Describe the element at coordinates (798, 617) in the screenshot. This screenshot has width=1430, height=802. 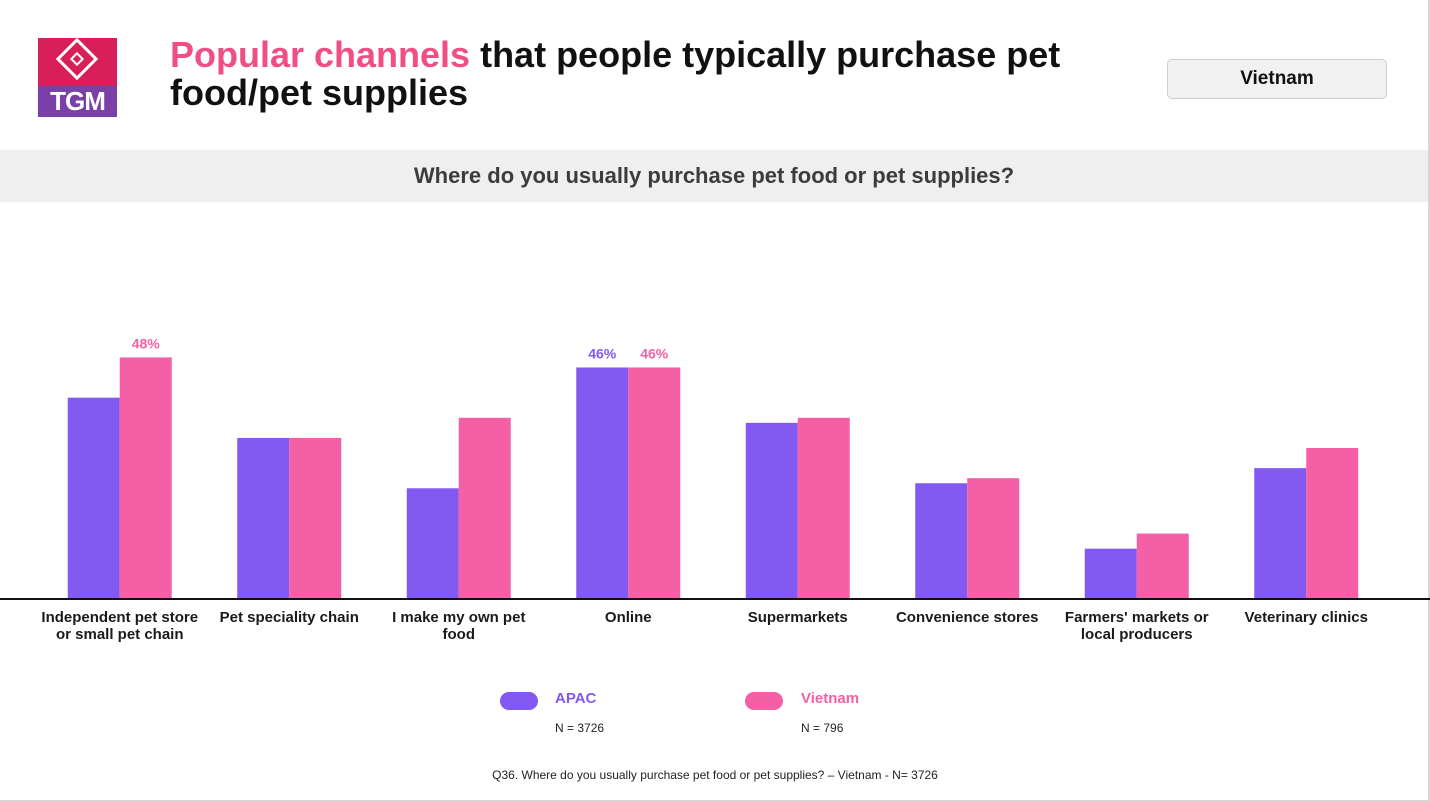
I see `category-label-4: Supermarkets` at that location.